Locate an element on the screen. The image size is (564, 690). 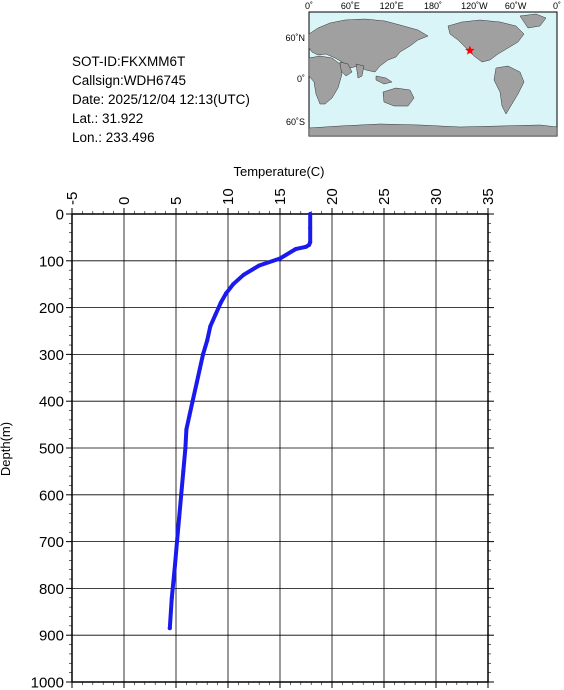
y-tick-label: 1000 is located at coordinates (47, 682).